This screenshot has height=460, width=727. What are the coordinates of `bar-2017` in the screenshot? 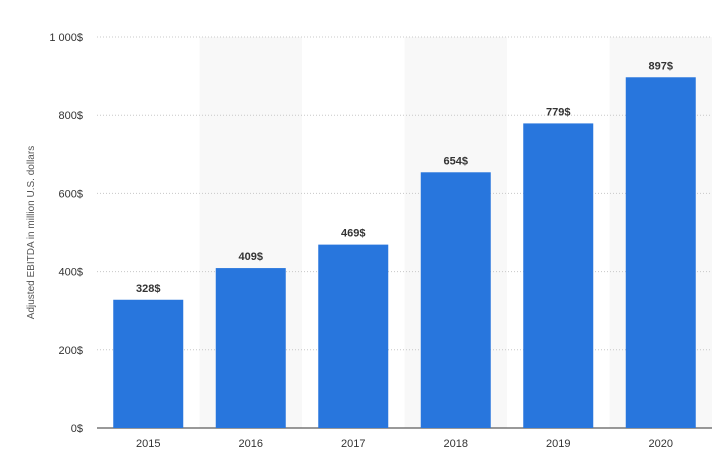 It's located at (353, 336).